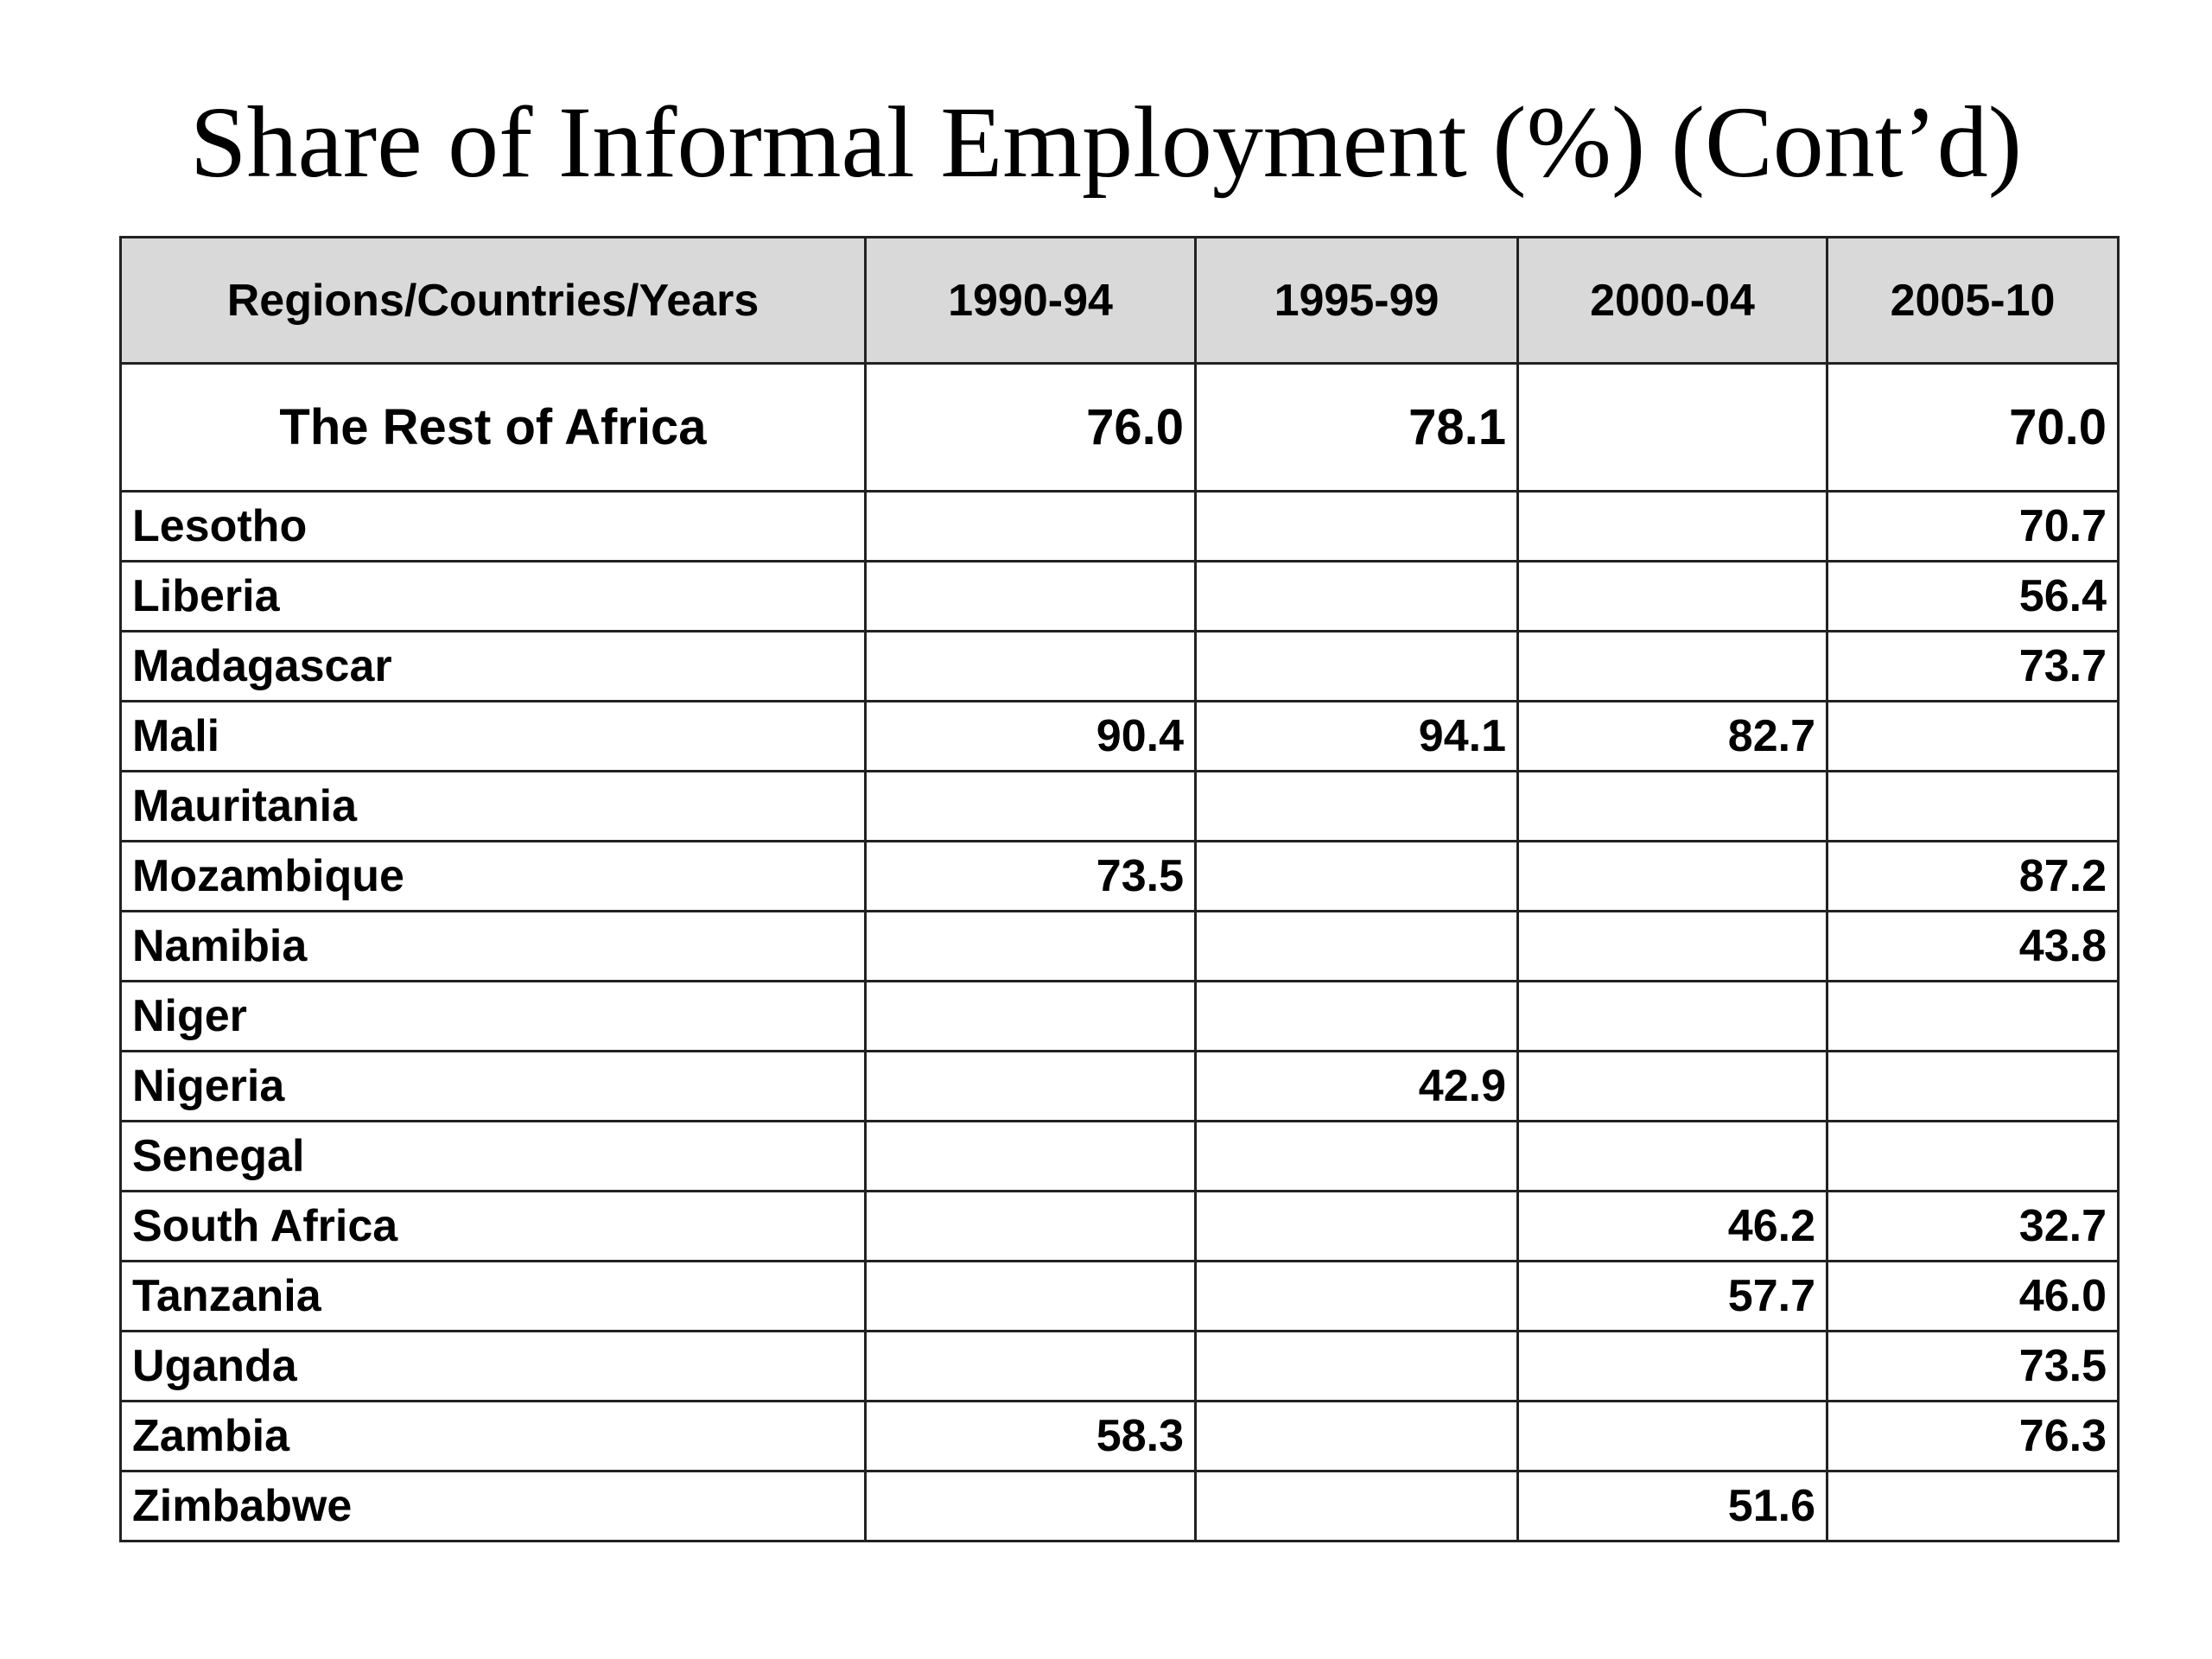 This screenshot has width=2212, height=1659. I want to click on table-row: Nigeria 42.9, so click(1119, 1086).